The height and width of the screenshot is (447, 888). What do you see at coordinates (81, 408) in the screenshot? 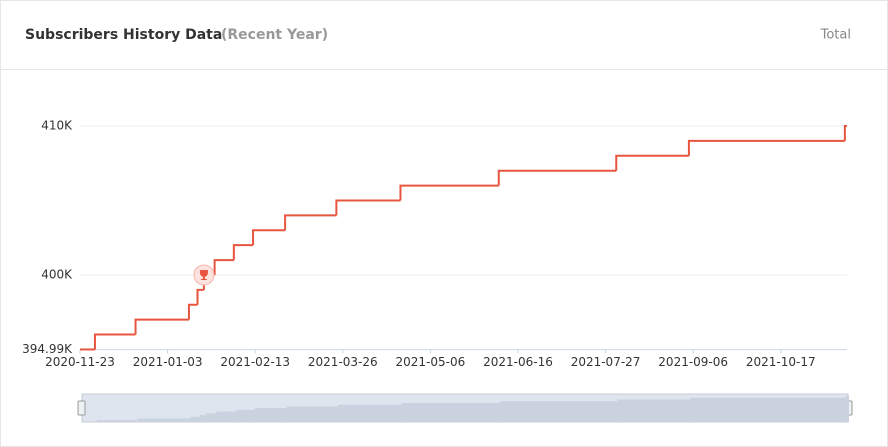
I see `navigator-handle` at bounding box center [81, 408].